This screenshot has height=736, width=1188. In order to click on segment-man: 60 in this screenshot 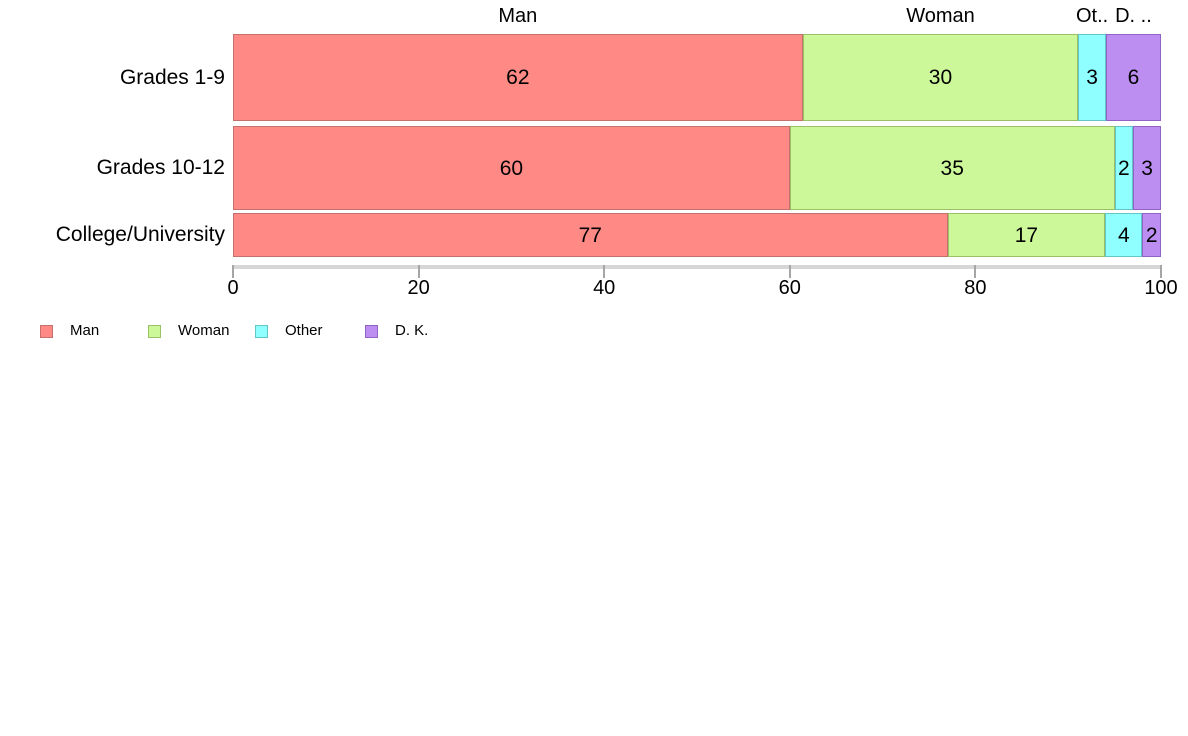, I will do `click(511, 168)`.